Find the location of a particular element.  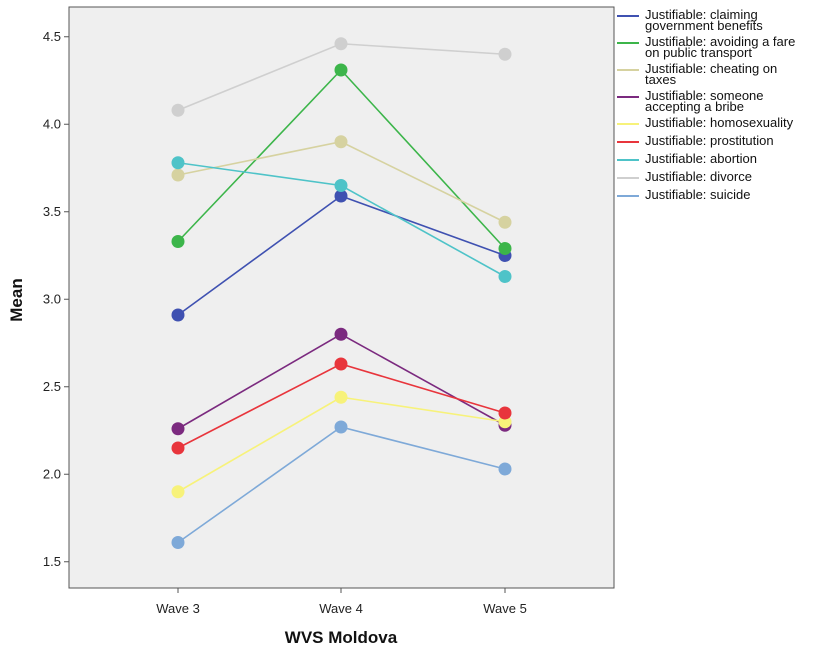

x-tick-label: Wave 3 is located at coordinates (178, 608).